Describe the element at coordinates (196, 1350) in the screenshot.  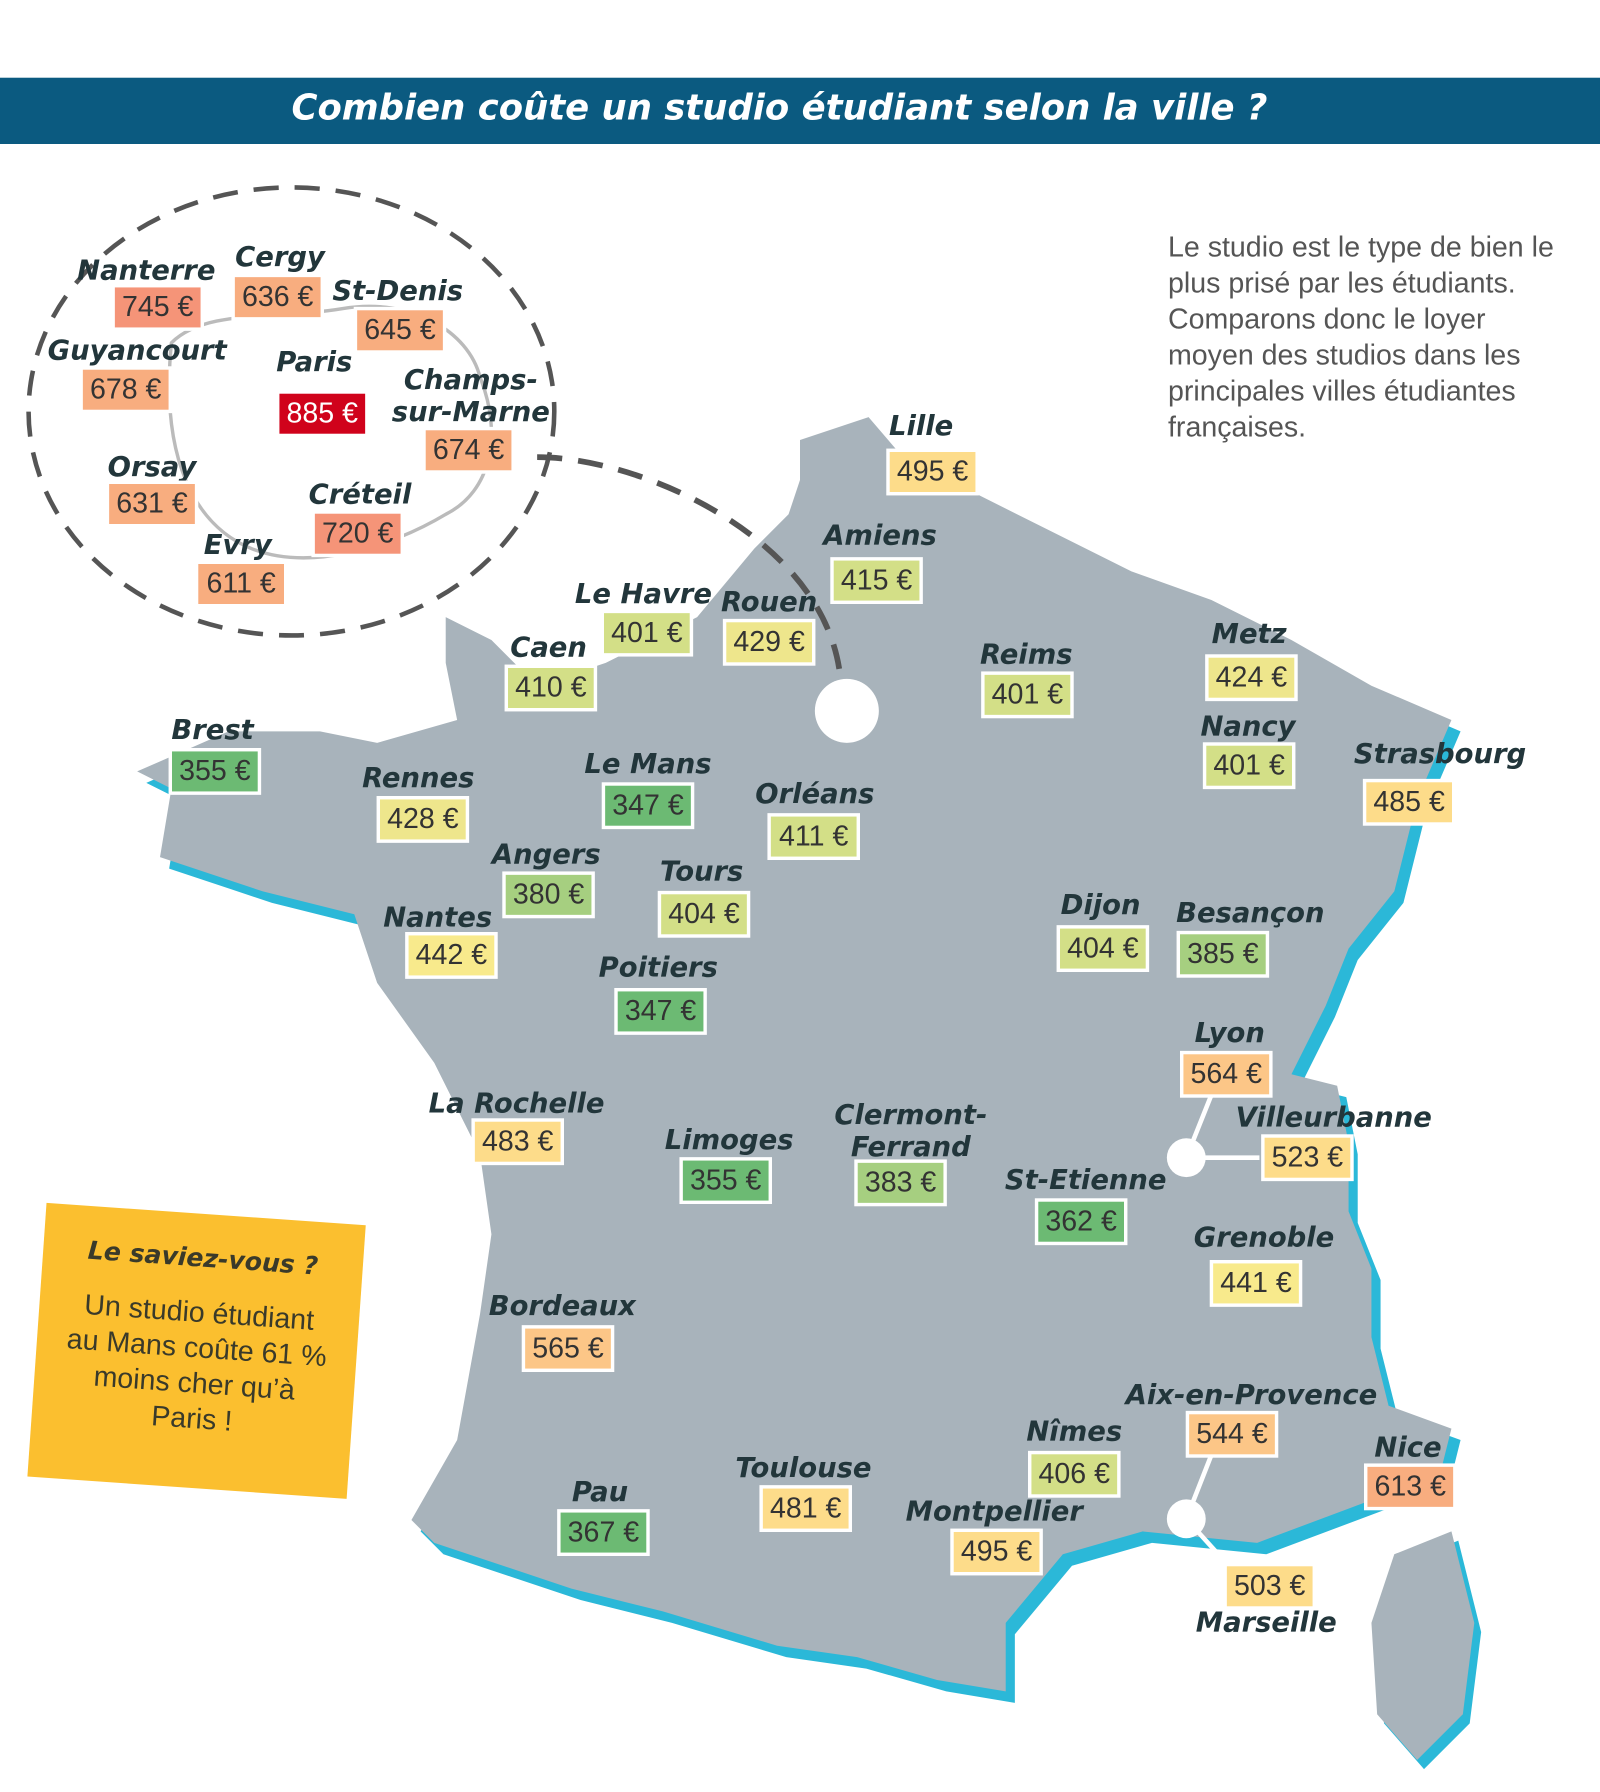
I see `note-background` at that location.